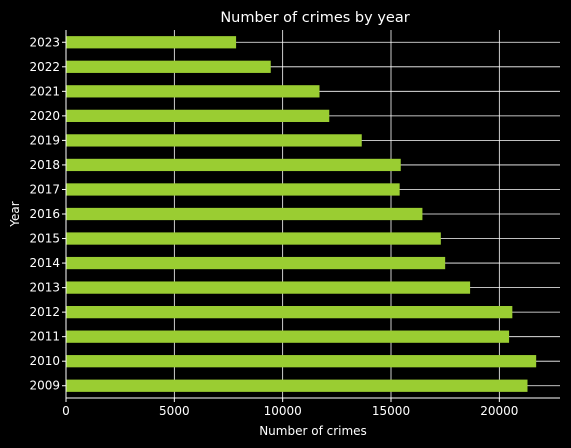 The image size is (571, 448). I want to click on y-tick-label: 2017, so click(44, 189).